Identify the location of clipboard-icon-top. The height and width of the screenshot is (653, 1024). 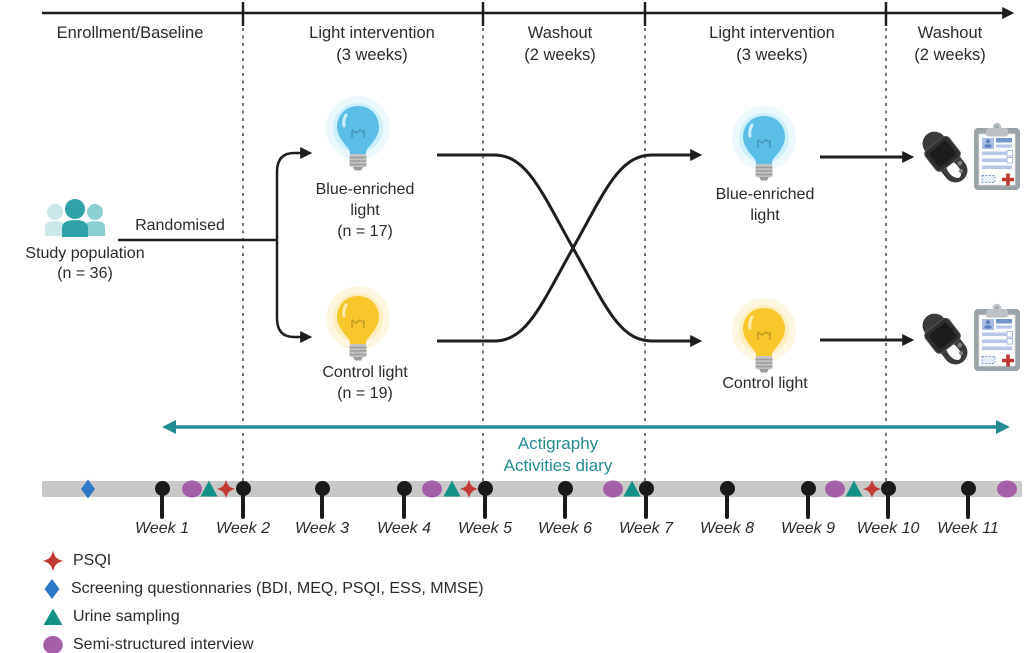
(997, 156).